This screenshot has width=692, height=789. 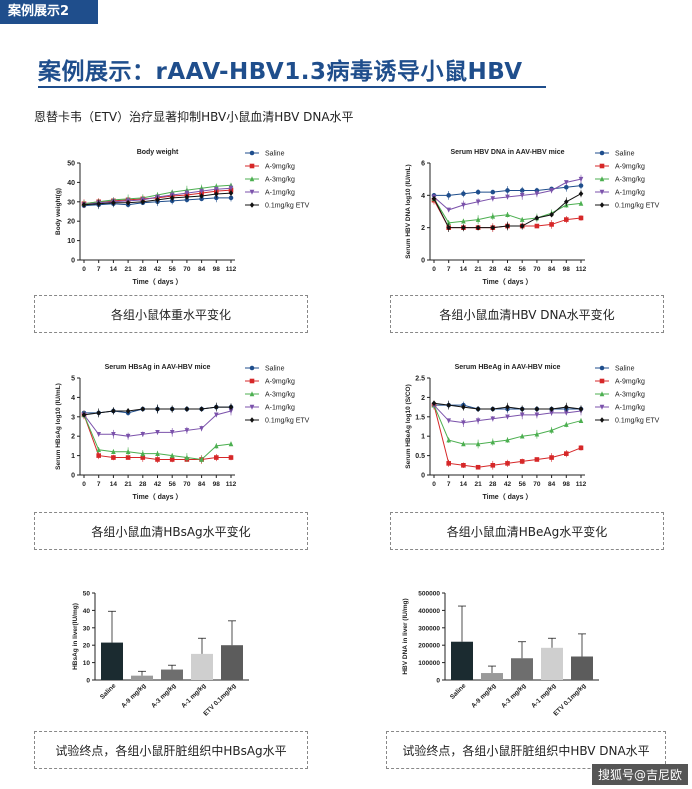 I want to click on page-title: 案例展示：rAAV-HBV1.3病毒诱导小鼠HBV, so click(x=280, y=72).